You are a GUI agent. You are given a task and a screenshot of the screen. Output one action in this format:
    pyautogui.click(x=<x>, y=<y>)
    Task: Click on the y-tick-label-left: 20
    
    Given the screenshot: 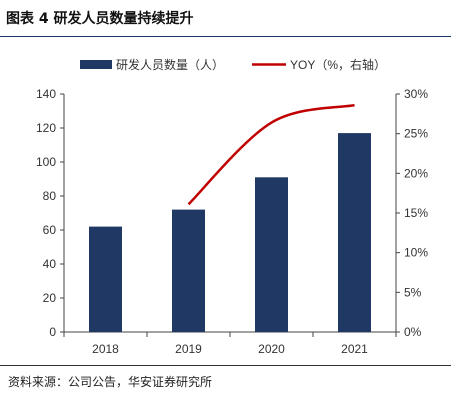 What is the action you would take?
    pyautogui.click(x=50, y=298)
    